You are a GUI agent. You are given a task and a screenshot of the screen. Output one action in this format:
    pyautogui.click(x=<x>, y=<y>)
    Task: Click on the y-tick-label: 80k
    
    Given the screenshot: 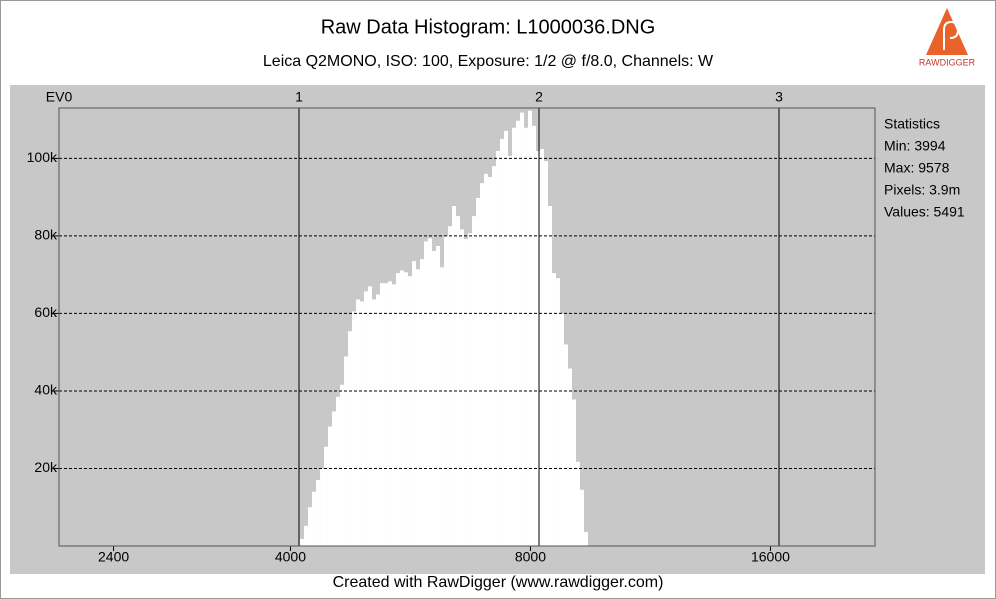 What is the action you would take?
    pyautogui.click(x=46, y=235)
    